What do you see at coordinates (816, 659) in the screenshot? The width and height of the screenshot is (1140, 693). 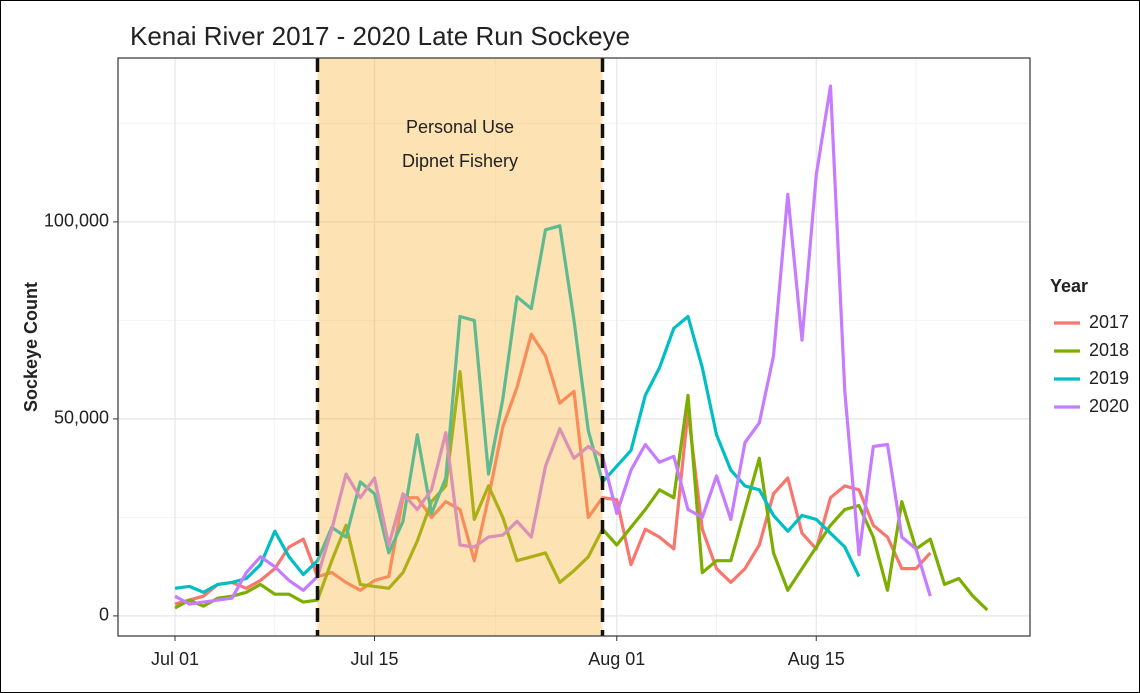 I see `x-tick-label: Aug 15` at bounding box center [816, 659].